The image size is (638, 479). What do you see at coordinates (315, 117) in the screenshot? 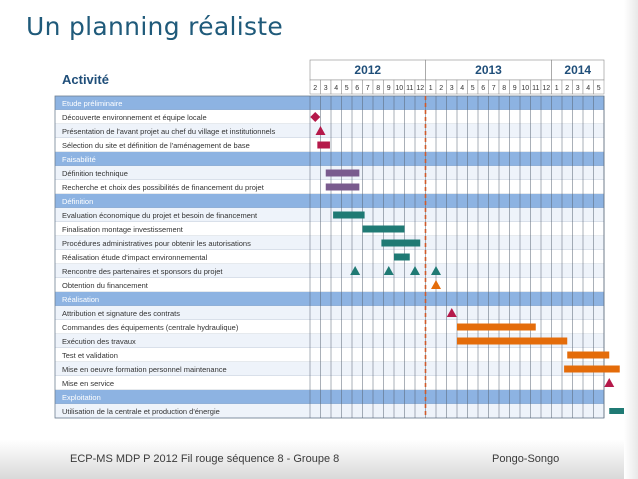
I see `milestone-diamond-icon` at bounding box center [315, 117].